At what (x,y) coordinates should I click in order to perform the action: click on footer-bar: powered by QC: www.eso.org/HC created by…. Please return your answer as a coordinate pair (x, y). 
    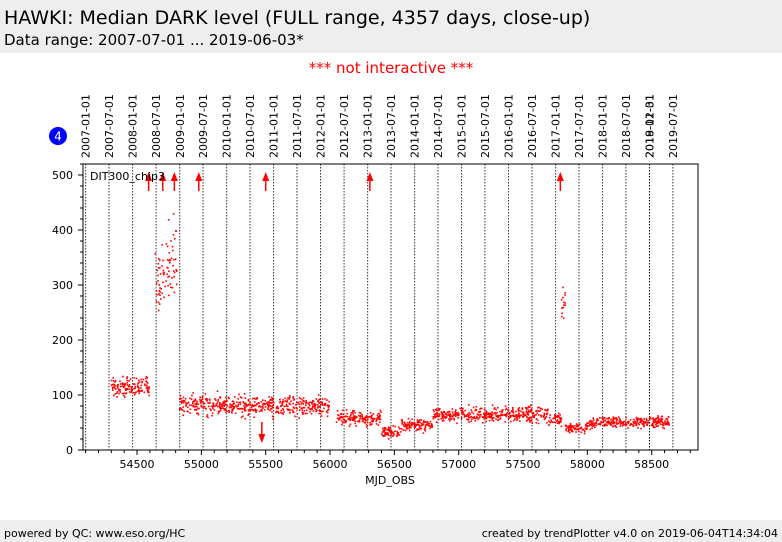
    Looking at the image, I should click on (391, 531).